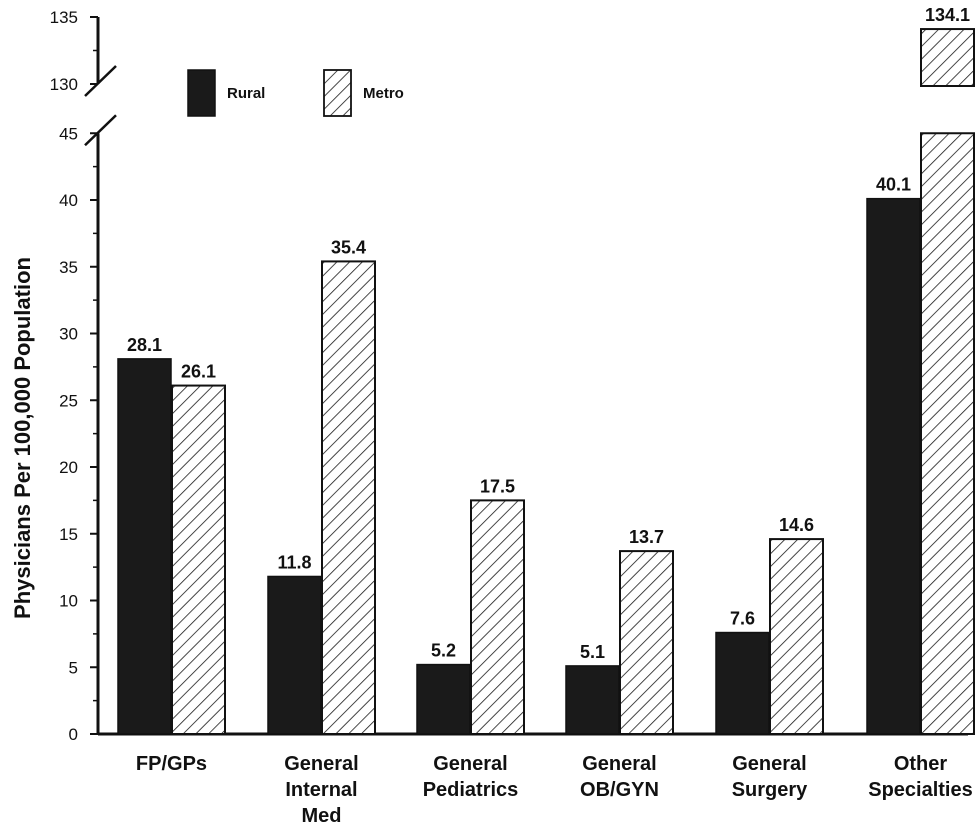 Image resolution: width=978 pixels, height=836 pixels. What do you see at coordinates (619, 790) in the screenshot?
I see `category-label-line: OB/GYN` at bounding box center [619, 790].